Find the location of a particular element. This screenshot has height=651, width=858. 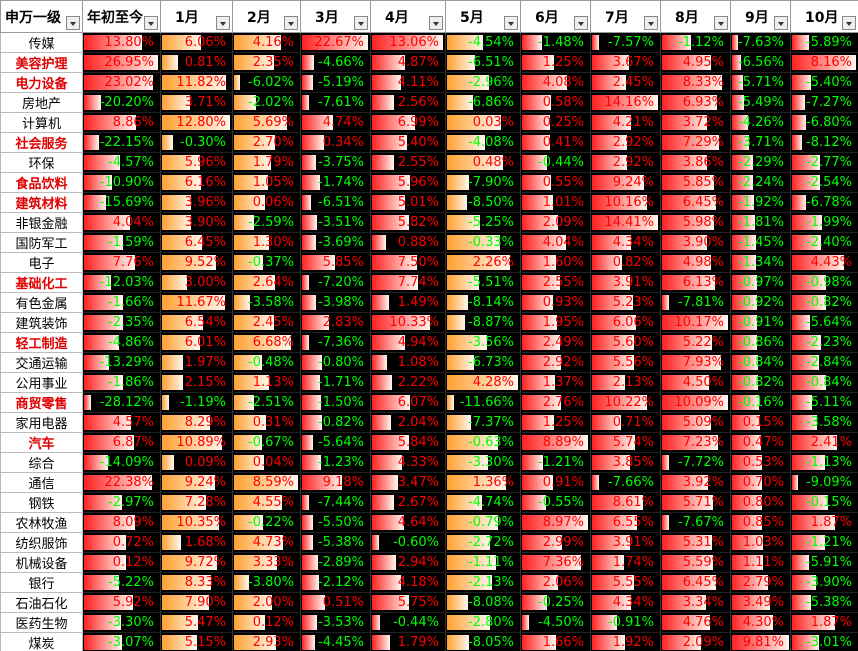

cell-text: 0.85% is located at coordinates (763, 522).